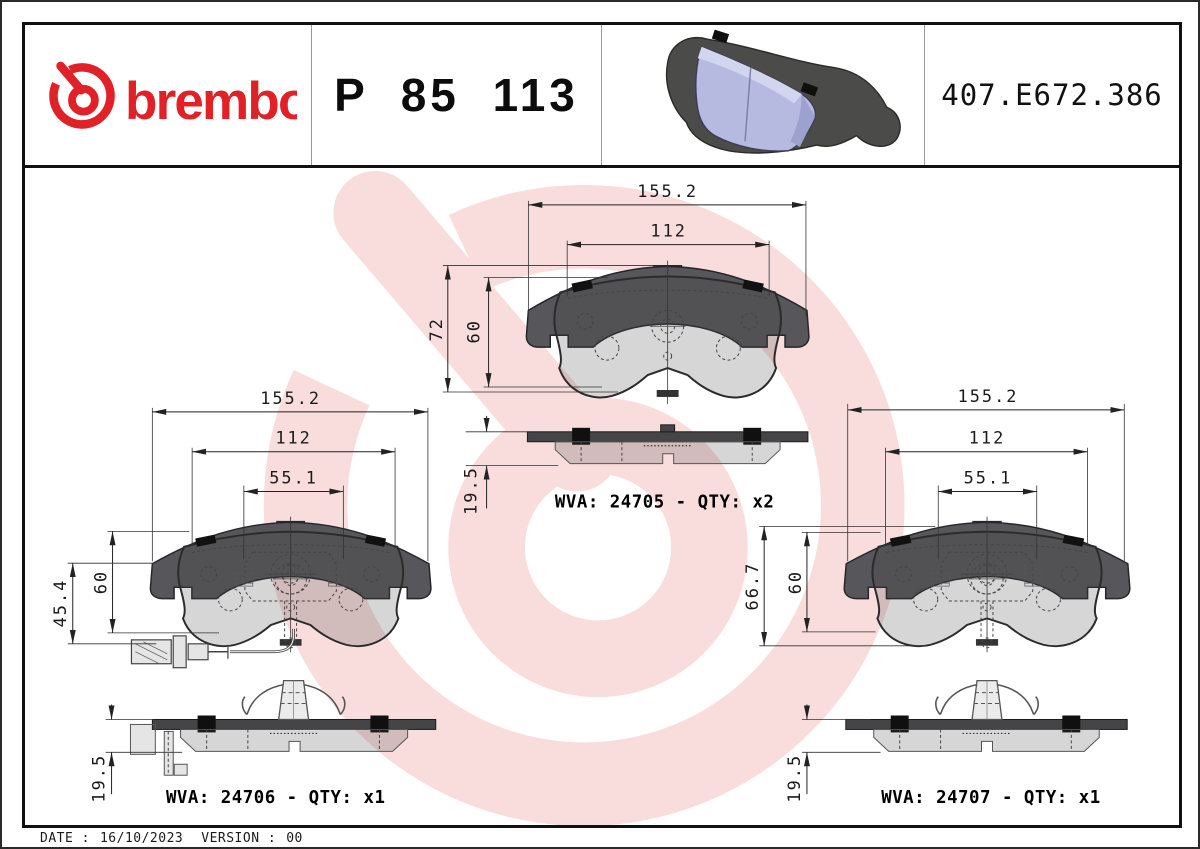 Image resolution: width=1200 pixels, height=849 pixels. What do you see at coordinates (664, 502) in the screenshot?
I see `wva-line-24705: WVA: 24705 - QTY: x2` at bounding box center [664, 502].